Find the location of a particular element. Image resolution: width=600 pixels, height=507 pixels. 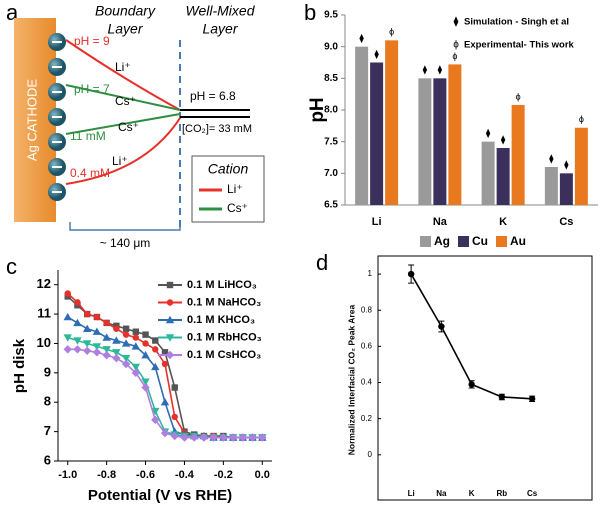

x-tick-label: -0.2 is located at coordinates (223, 475).